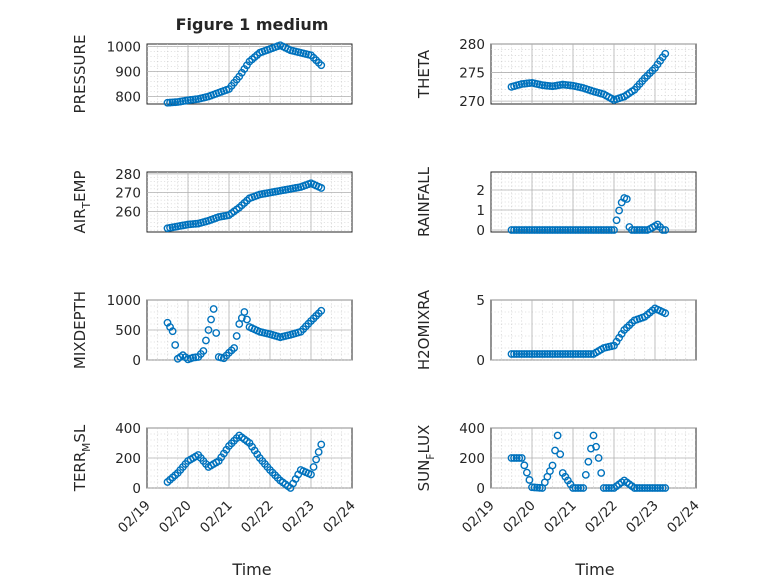 This screenshot has height=583, width=778. Describe the element at coordinates (642, 517) in the screenshot. I see `x-tick-label: 02/23` at that location.